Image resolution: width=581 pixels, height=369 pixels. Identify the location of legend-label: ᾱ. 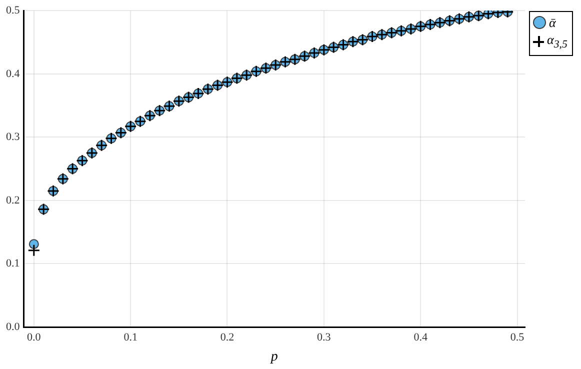
(552, 22).